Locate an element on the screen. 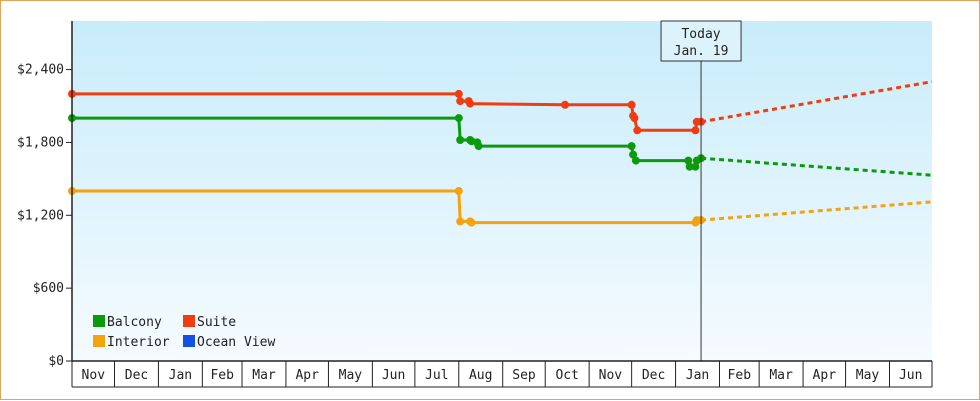 The height and width of the screenshot is (401, 980). today-callout-box is located at coordinates (701, 41).